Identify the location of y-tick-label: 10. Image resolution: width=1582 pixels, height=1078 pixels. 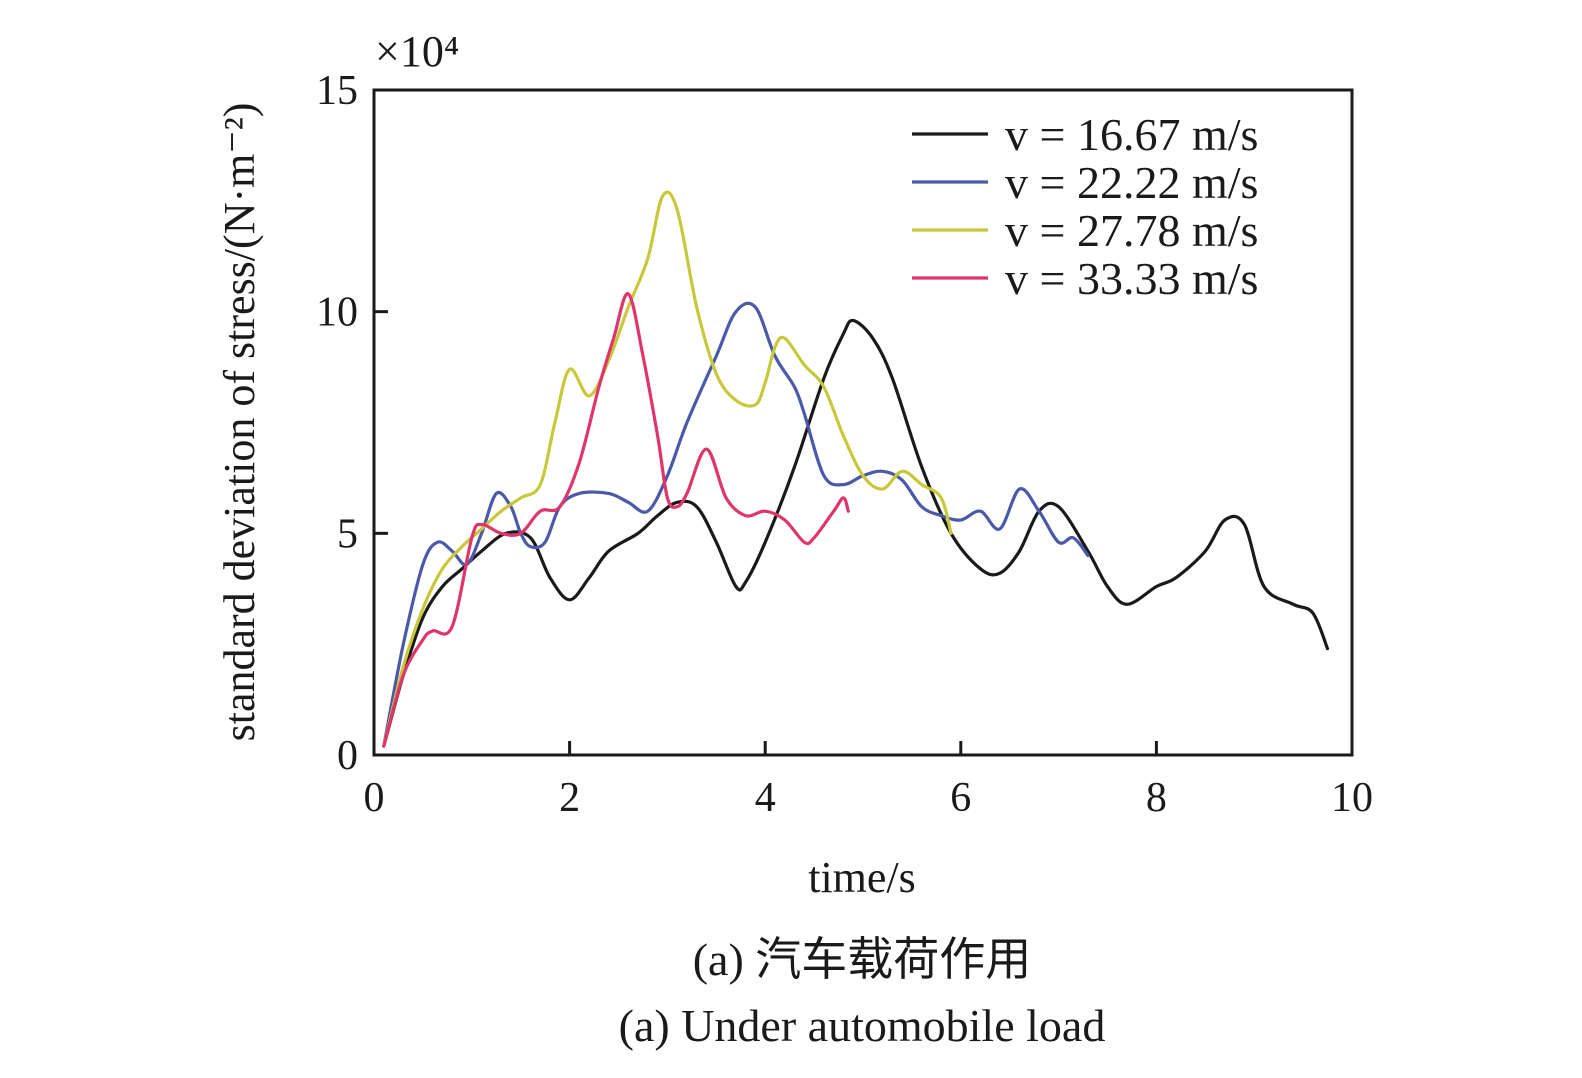
(337, 313).